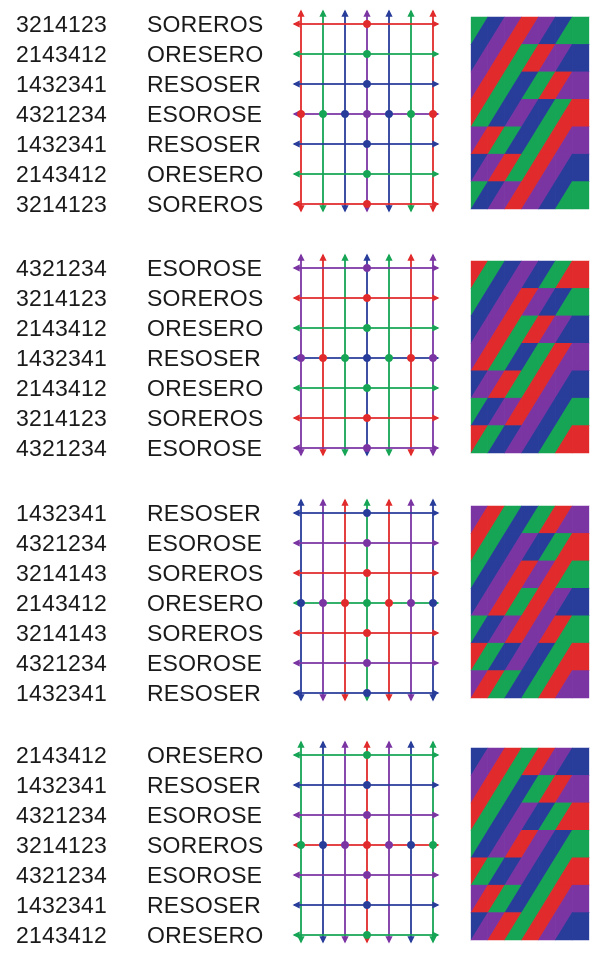 Image resolution: width=601 pixels, height=974 pixels. Describe the element at coordinates (530, 602) in the screenshot. I see `triangle-tiling` at that location.